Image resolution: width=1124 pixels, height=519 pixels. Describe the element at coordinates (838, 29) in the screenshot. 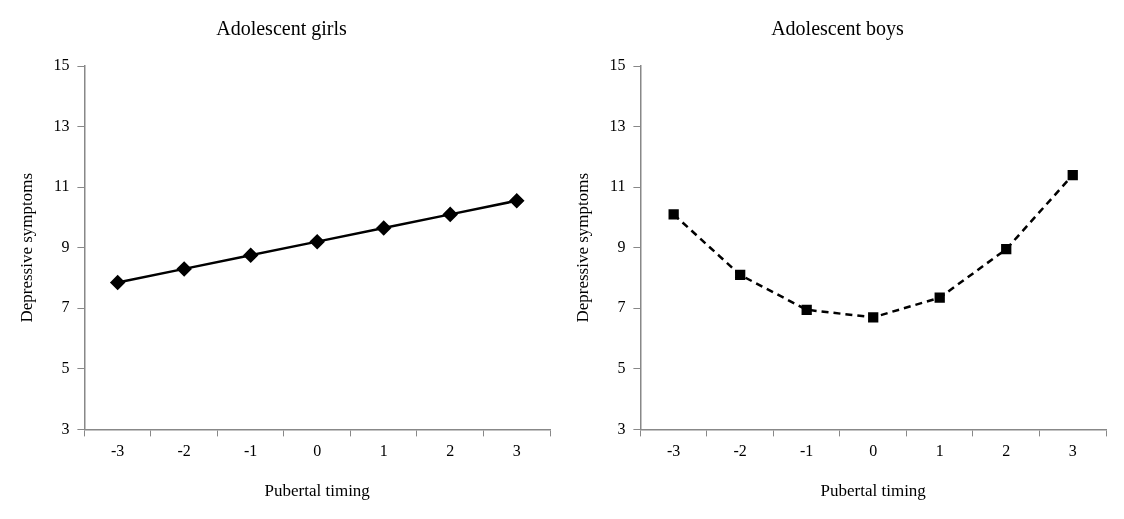

I see `chart-title: Adolescent boys` at that location.